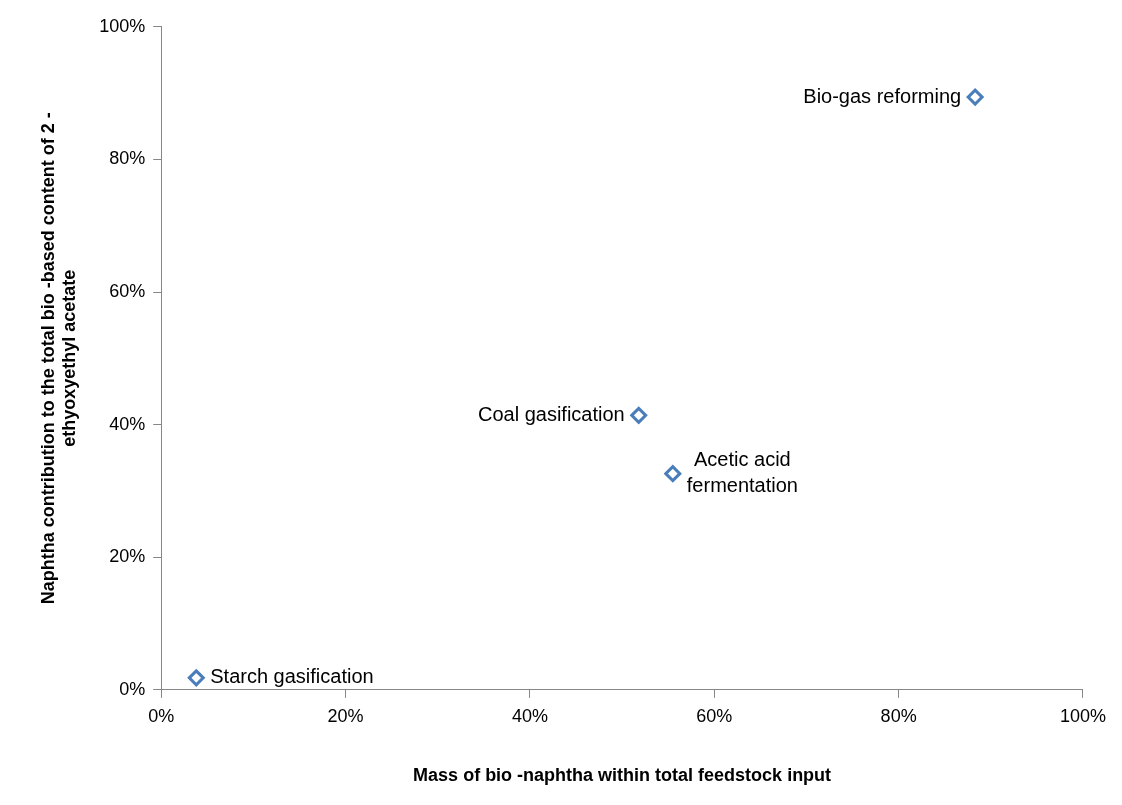  I want to click on y-tick-label: 80%, so click(127, 158).